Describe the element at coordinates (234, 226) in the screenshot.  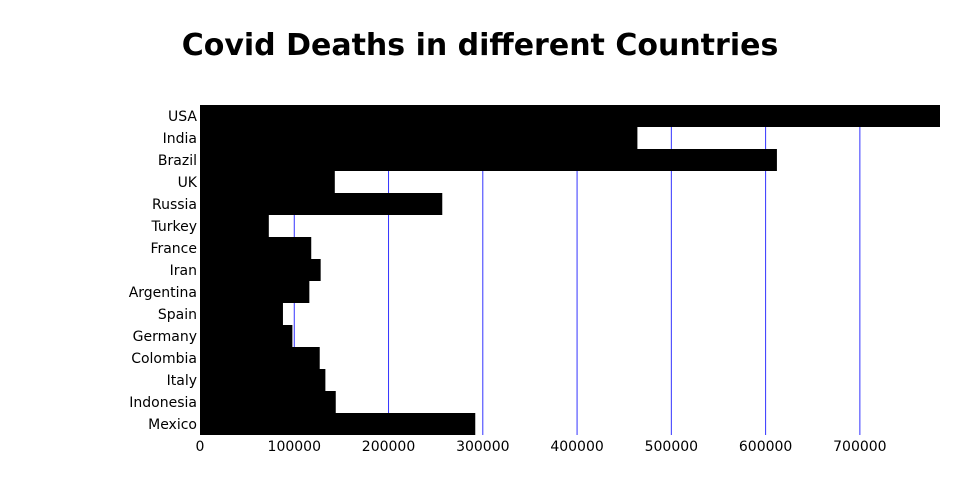
I see `bar-turkey` at that location.